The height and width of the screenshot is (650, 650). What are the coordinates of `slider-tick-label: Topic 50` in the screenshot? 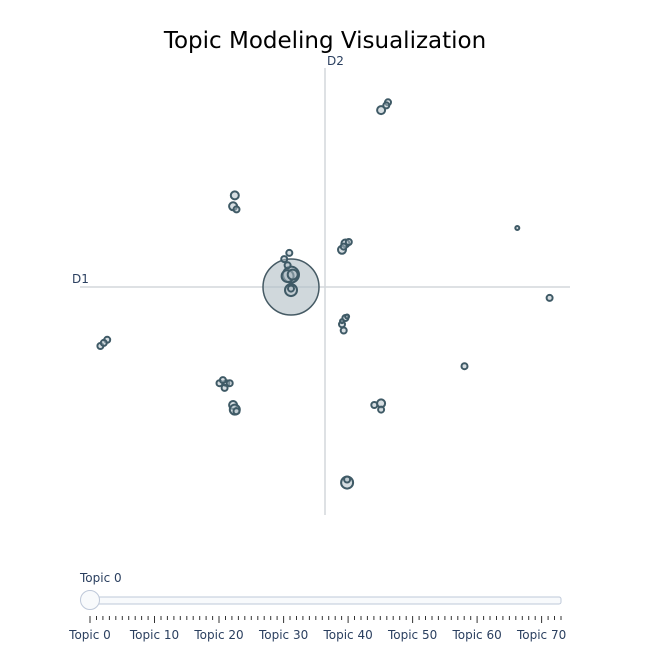 It's located at (412, 635).